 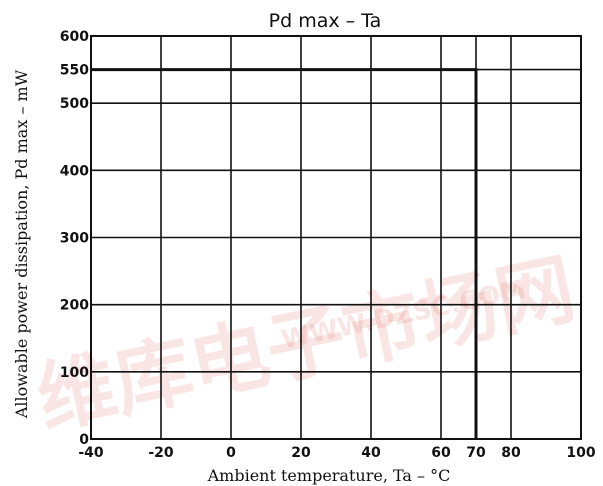 What do you see at coordinates (84, 440) in the screenshot?
I see `y-tick-label-0: 0` at bounding box center [84, 440].